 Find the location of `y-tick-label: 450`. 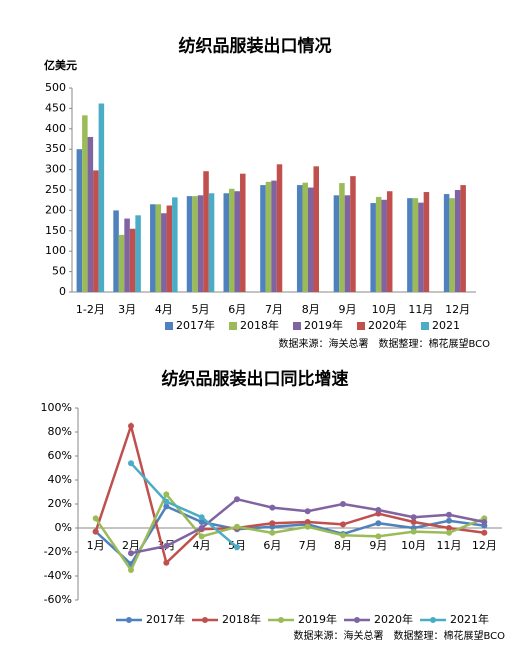

y-tick-label: 450 is located at coordinates (55, 107).